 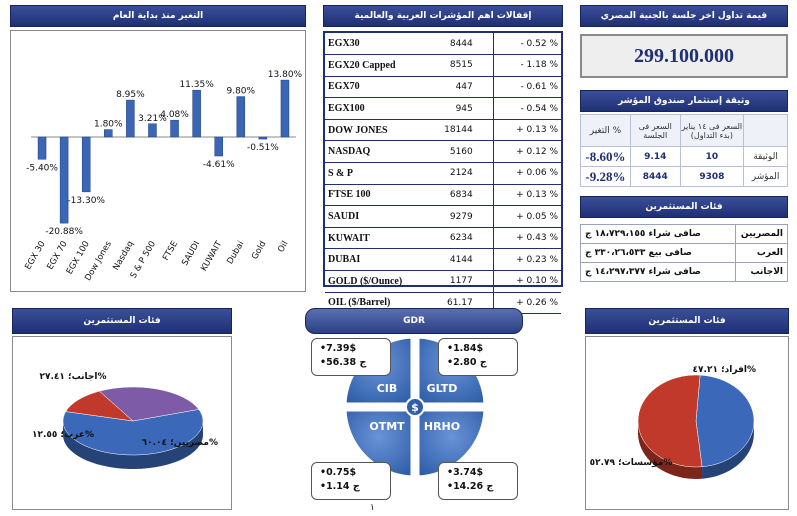 What do you see at coordinates (526, 44) in the screenshot?
I see `index-change: - 0.52 %` at bounding box center [526, 44].